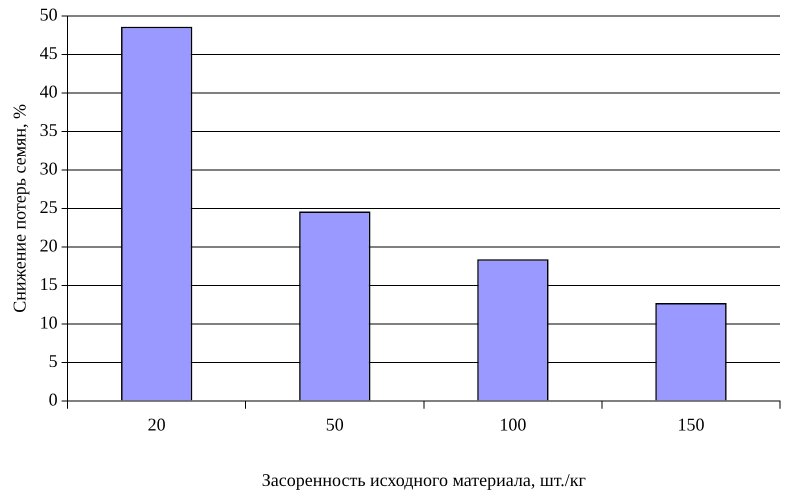  Describe the element at coordinates (49, 92) in the screenshot. I see `y-tick-label: 40` at that location.